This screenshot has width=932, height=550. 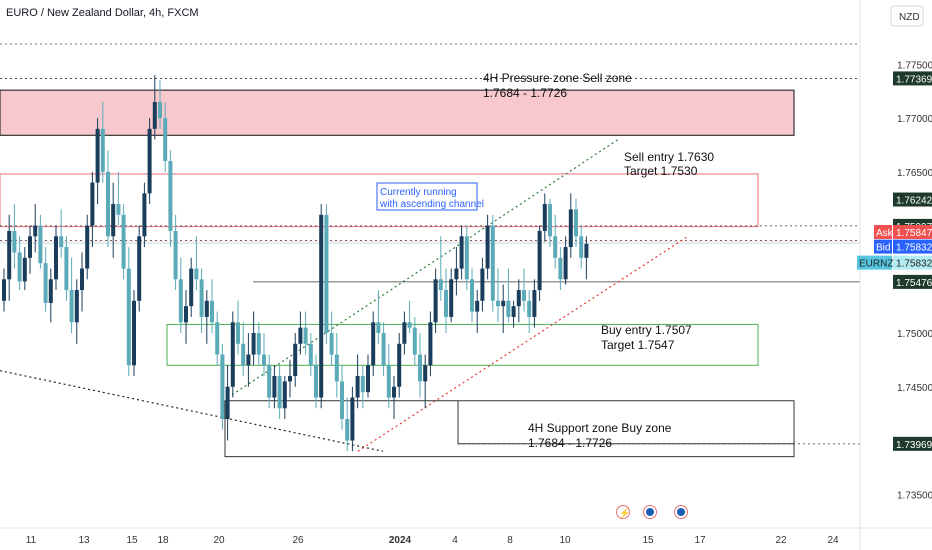 I want to click on price-badge-label: 1.77369, so click(x=914, y=79).